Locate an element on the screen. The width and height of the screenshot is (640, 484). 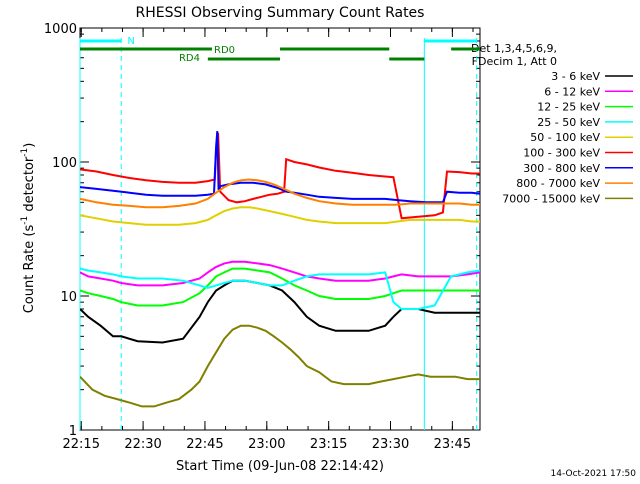
legend-label: 300 - 800 keV is located at coordinates (561, 168).